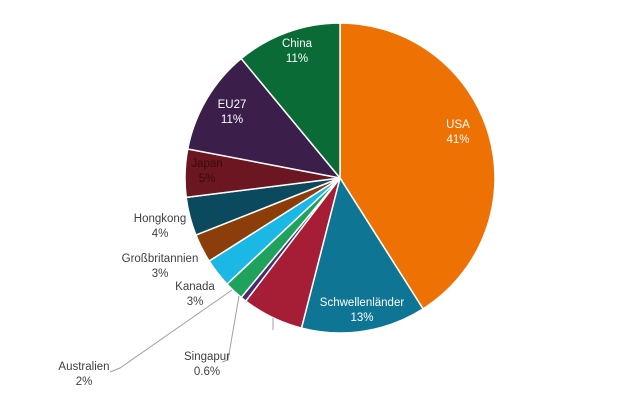  What do you see at coordinates (83, 374) in the screenshot?
I see `slice-label: Australien 2%` at bounding box center [83, 374].